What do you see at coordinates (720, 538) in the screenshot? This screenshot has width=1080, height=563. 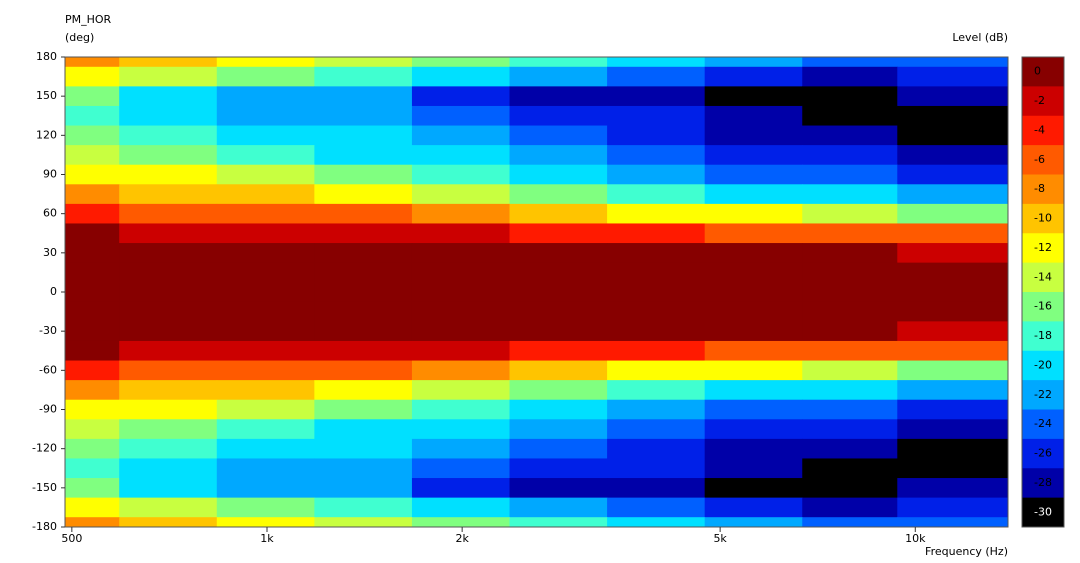 I see `x-tick-label: 5k` at bounding box center [720, 538].